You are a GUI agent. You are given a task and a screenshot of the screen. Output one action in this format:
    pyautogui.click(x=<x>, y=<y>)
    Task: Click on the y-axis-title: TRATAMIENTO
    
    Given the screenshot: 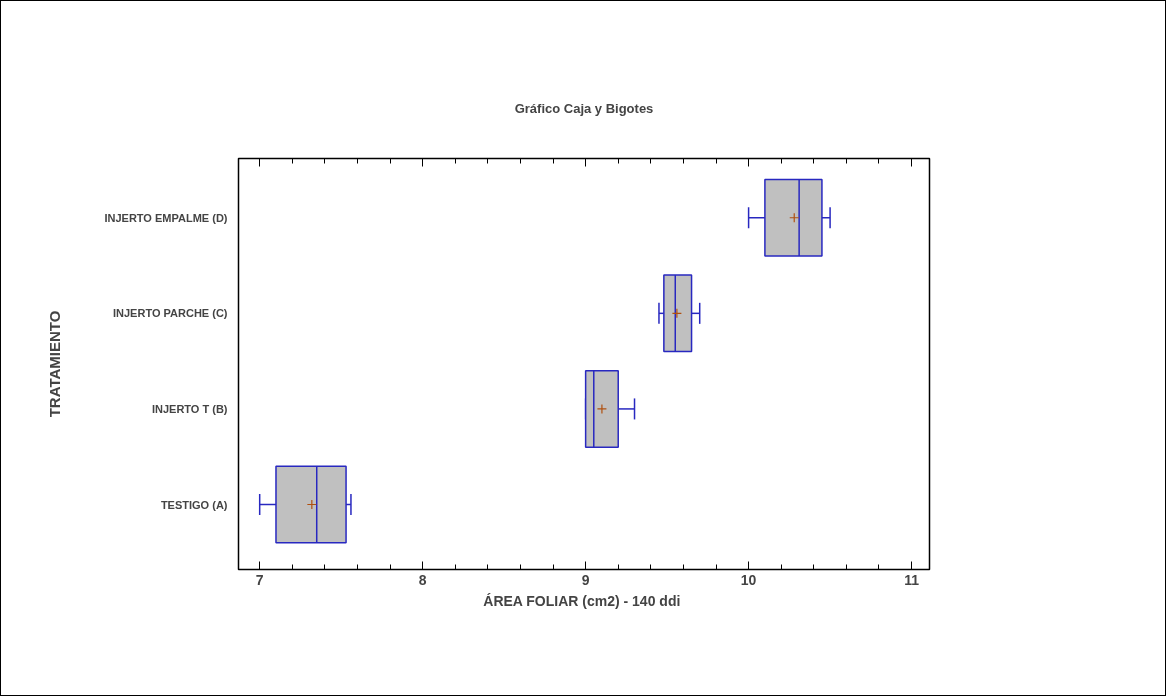 What is the action you would take?
    pyautogui.click(x=55, y=364)
    